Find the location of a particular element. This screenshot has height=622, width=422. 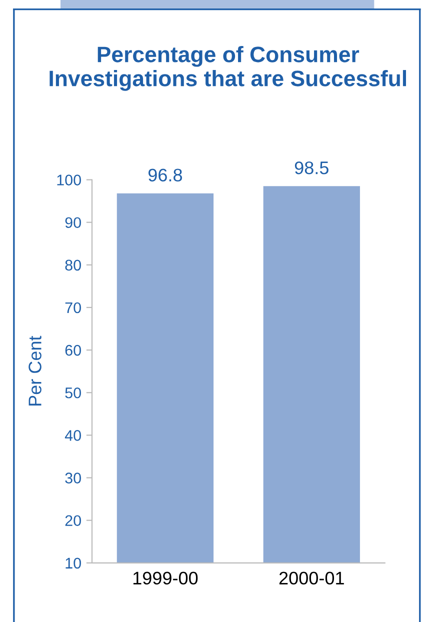

y-tick-label: 60 is located at coordinates (73, 350).